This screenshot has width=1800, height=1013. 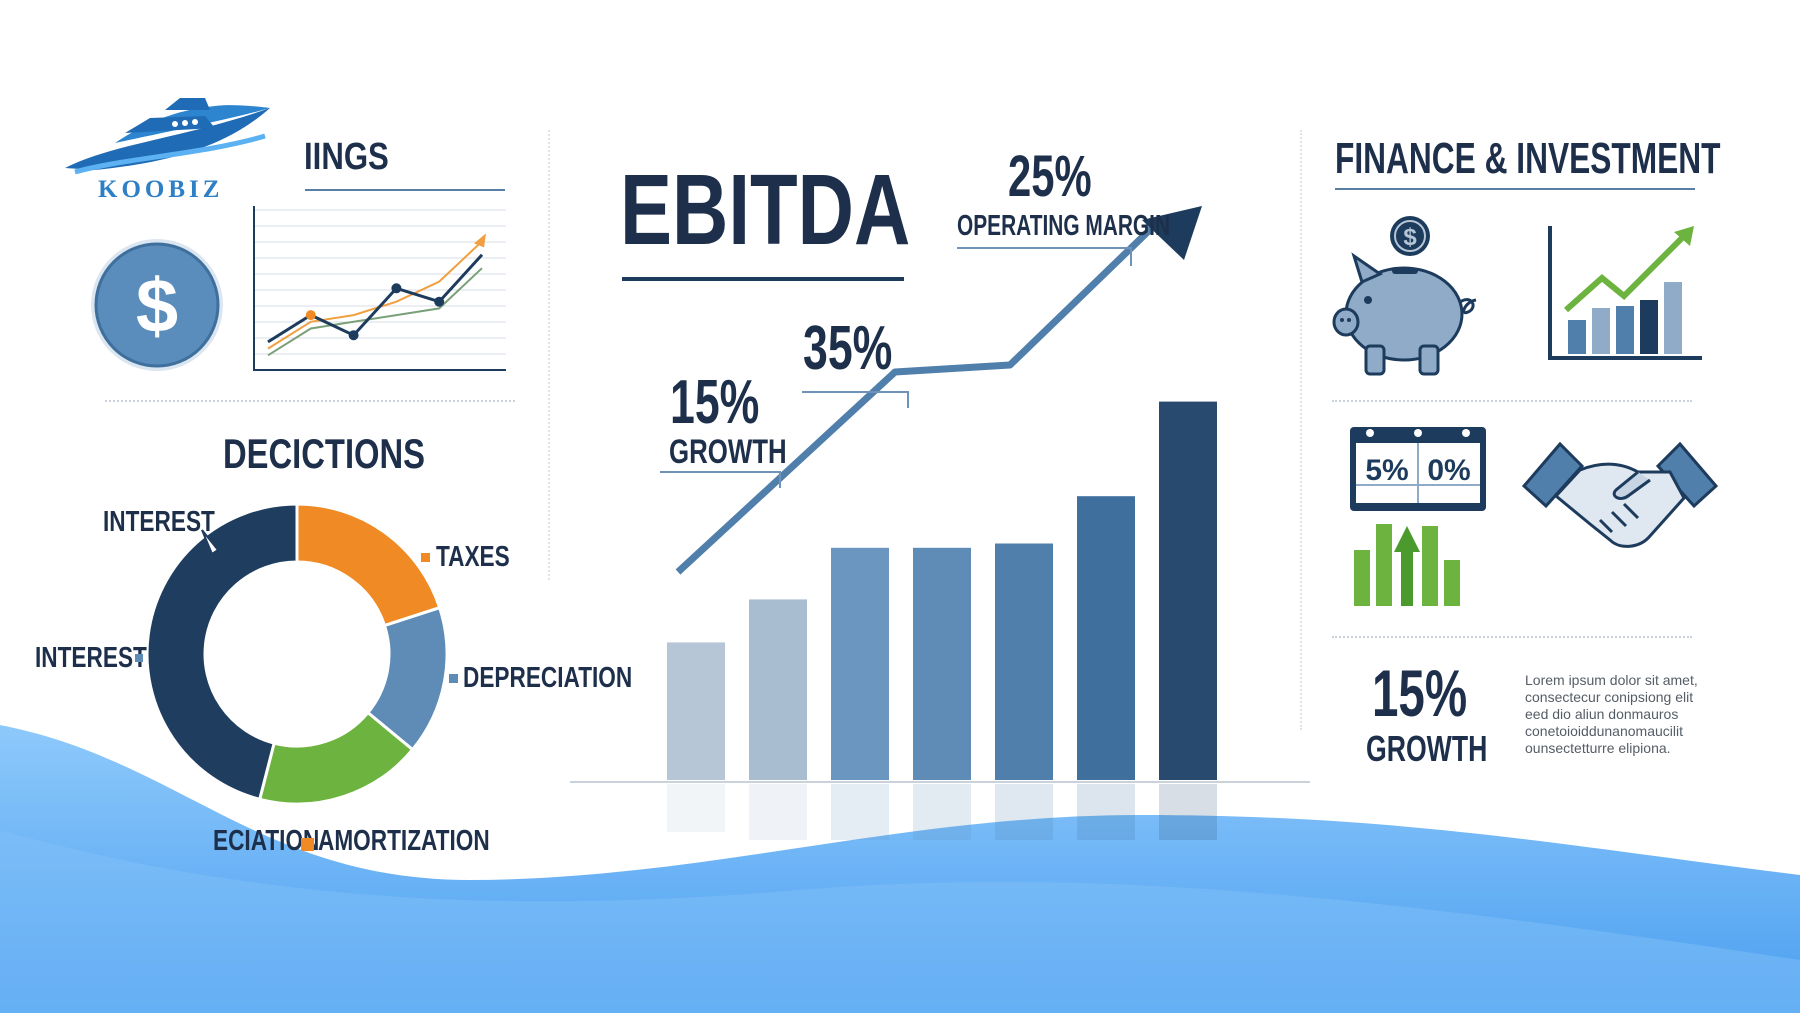 I want to click on line-arrow-head, so click(x=480, y=240).